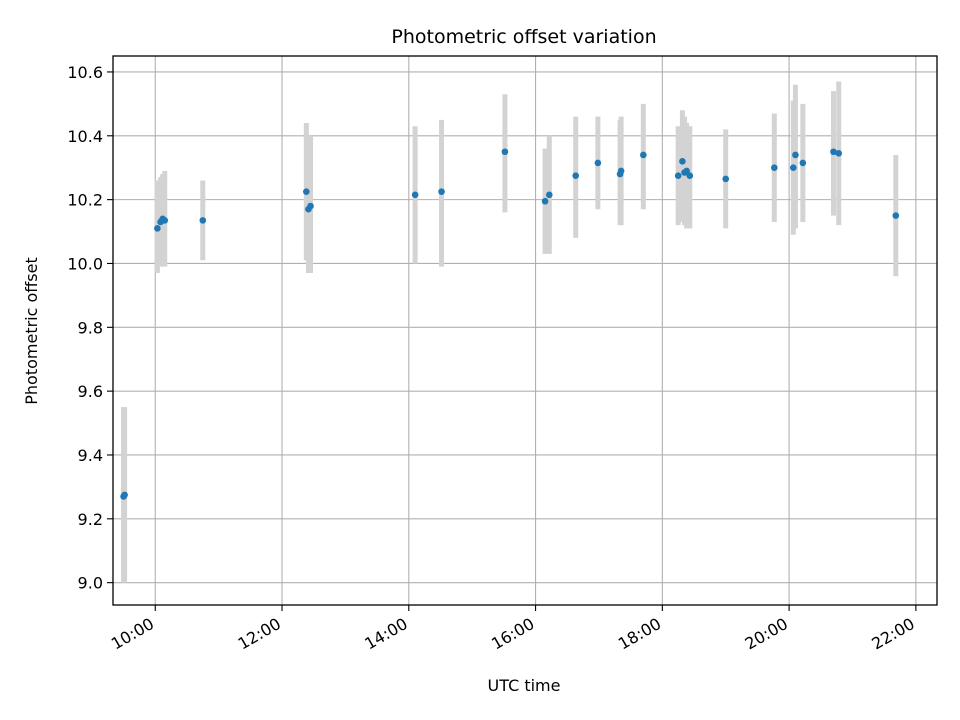 The width and height of the screenshot is (960, 720). Describe the element at coordinates (85, 263) in the screenshot. I see `y-tick-label: 10.0` at that location.